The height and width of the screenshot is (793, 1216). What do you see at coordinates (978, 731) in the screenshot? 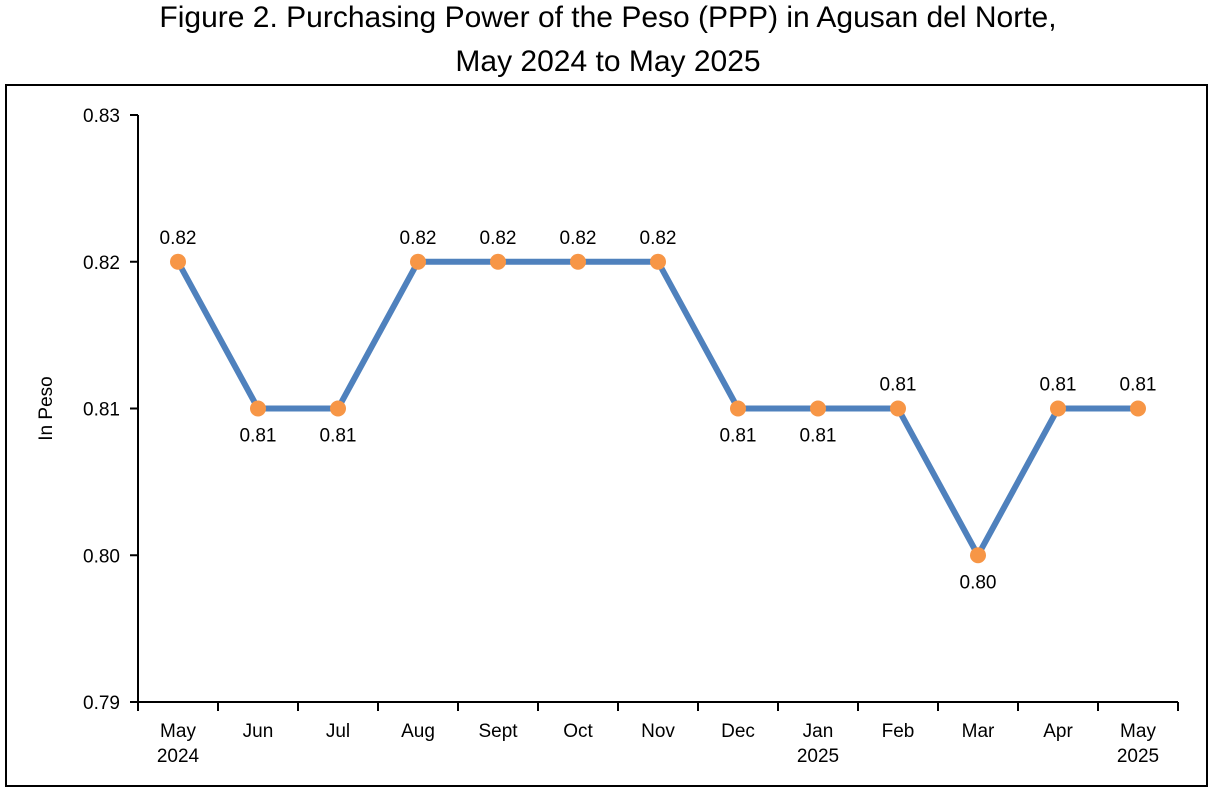
I see `x-tick-label: Mar` at bounding box center [978, 731].